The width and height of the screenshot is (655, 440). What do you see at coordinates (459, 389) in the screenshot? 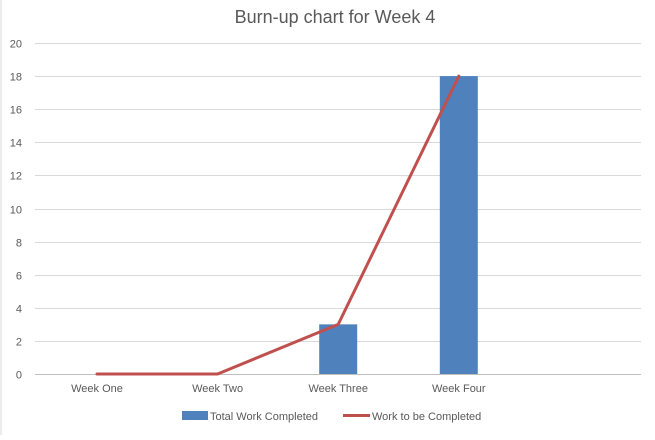
I see `x-tick-label: Week Four` at bounding box center [459, 389].